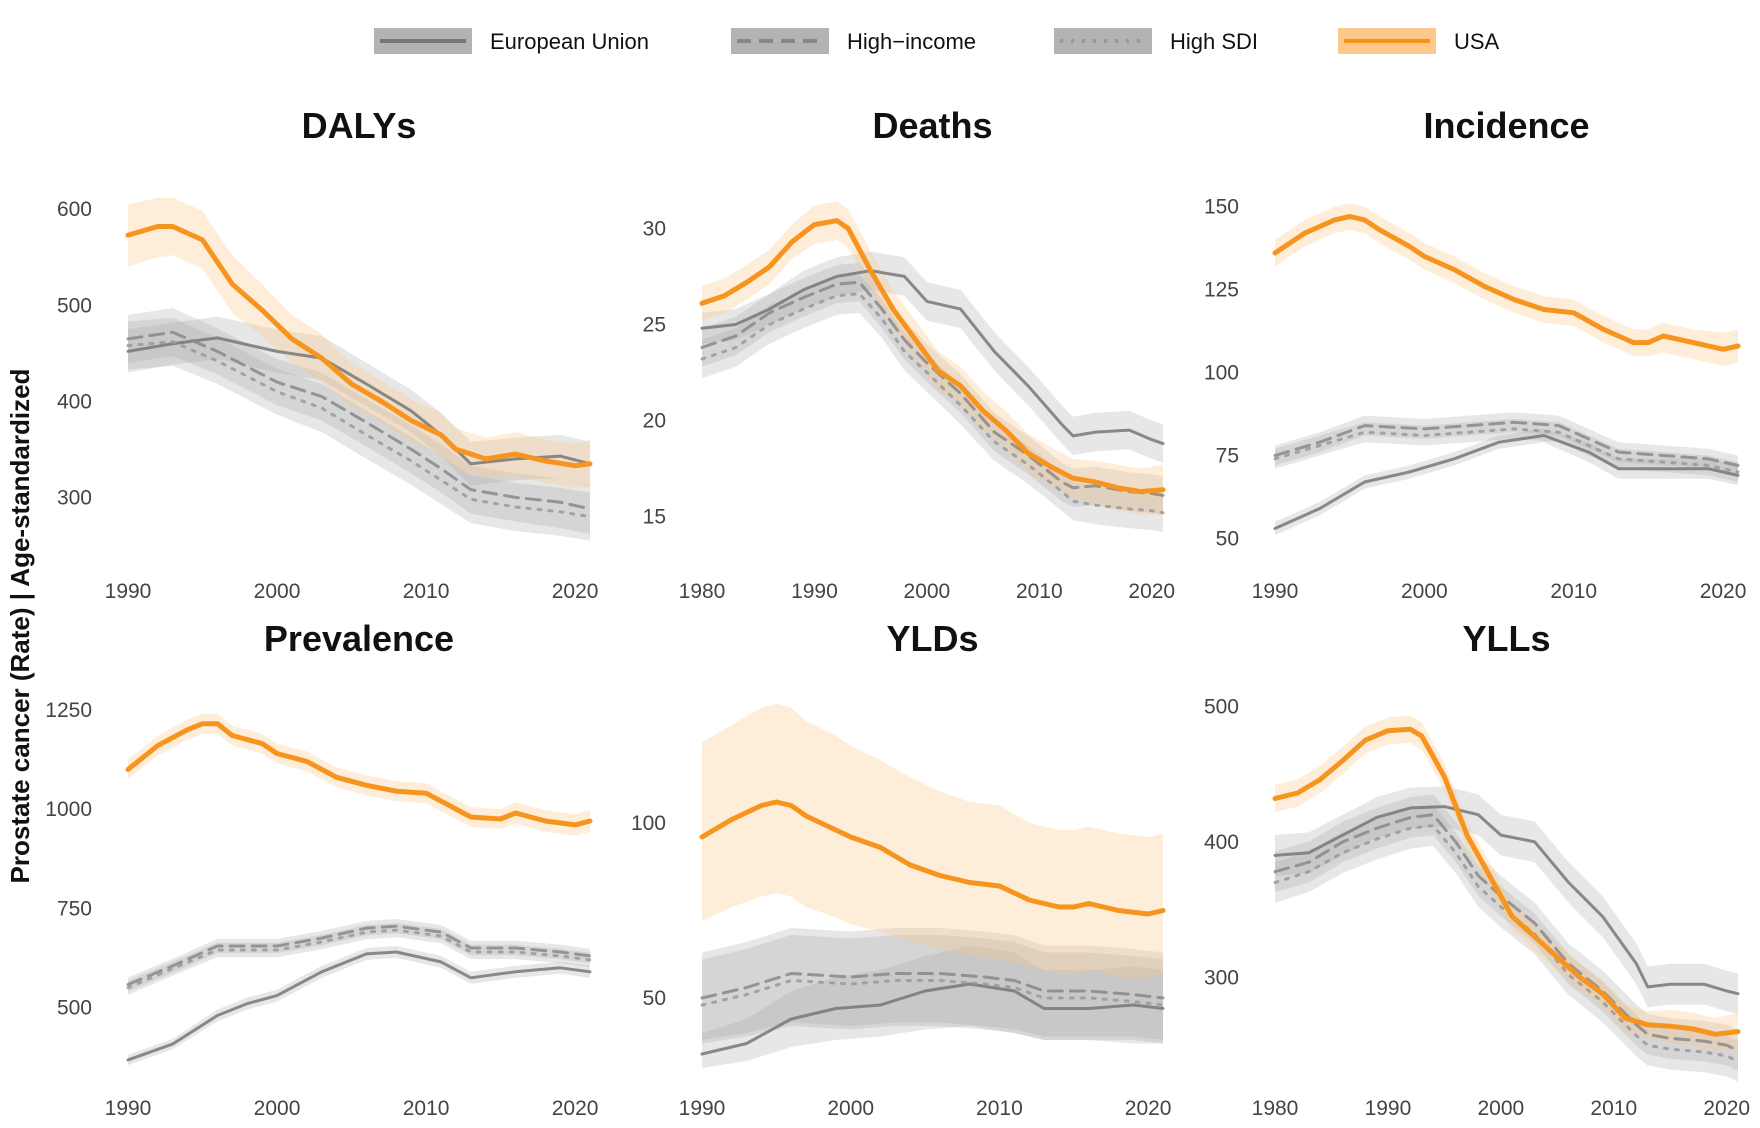 The width and height of the screenshot is (1760, 1128). Describe the element at coordinates (1477, 41) in the screenshot. I see `legend-label: USA` at that location.